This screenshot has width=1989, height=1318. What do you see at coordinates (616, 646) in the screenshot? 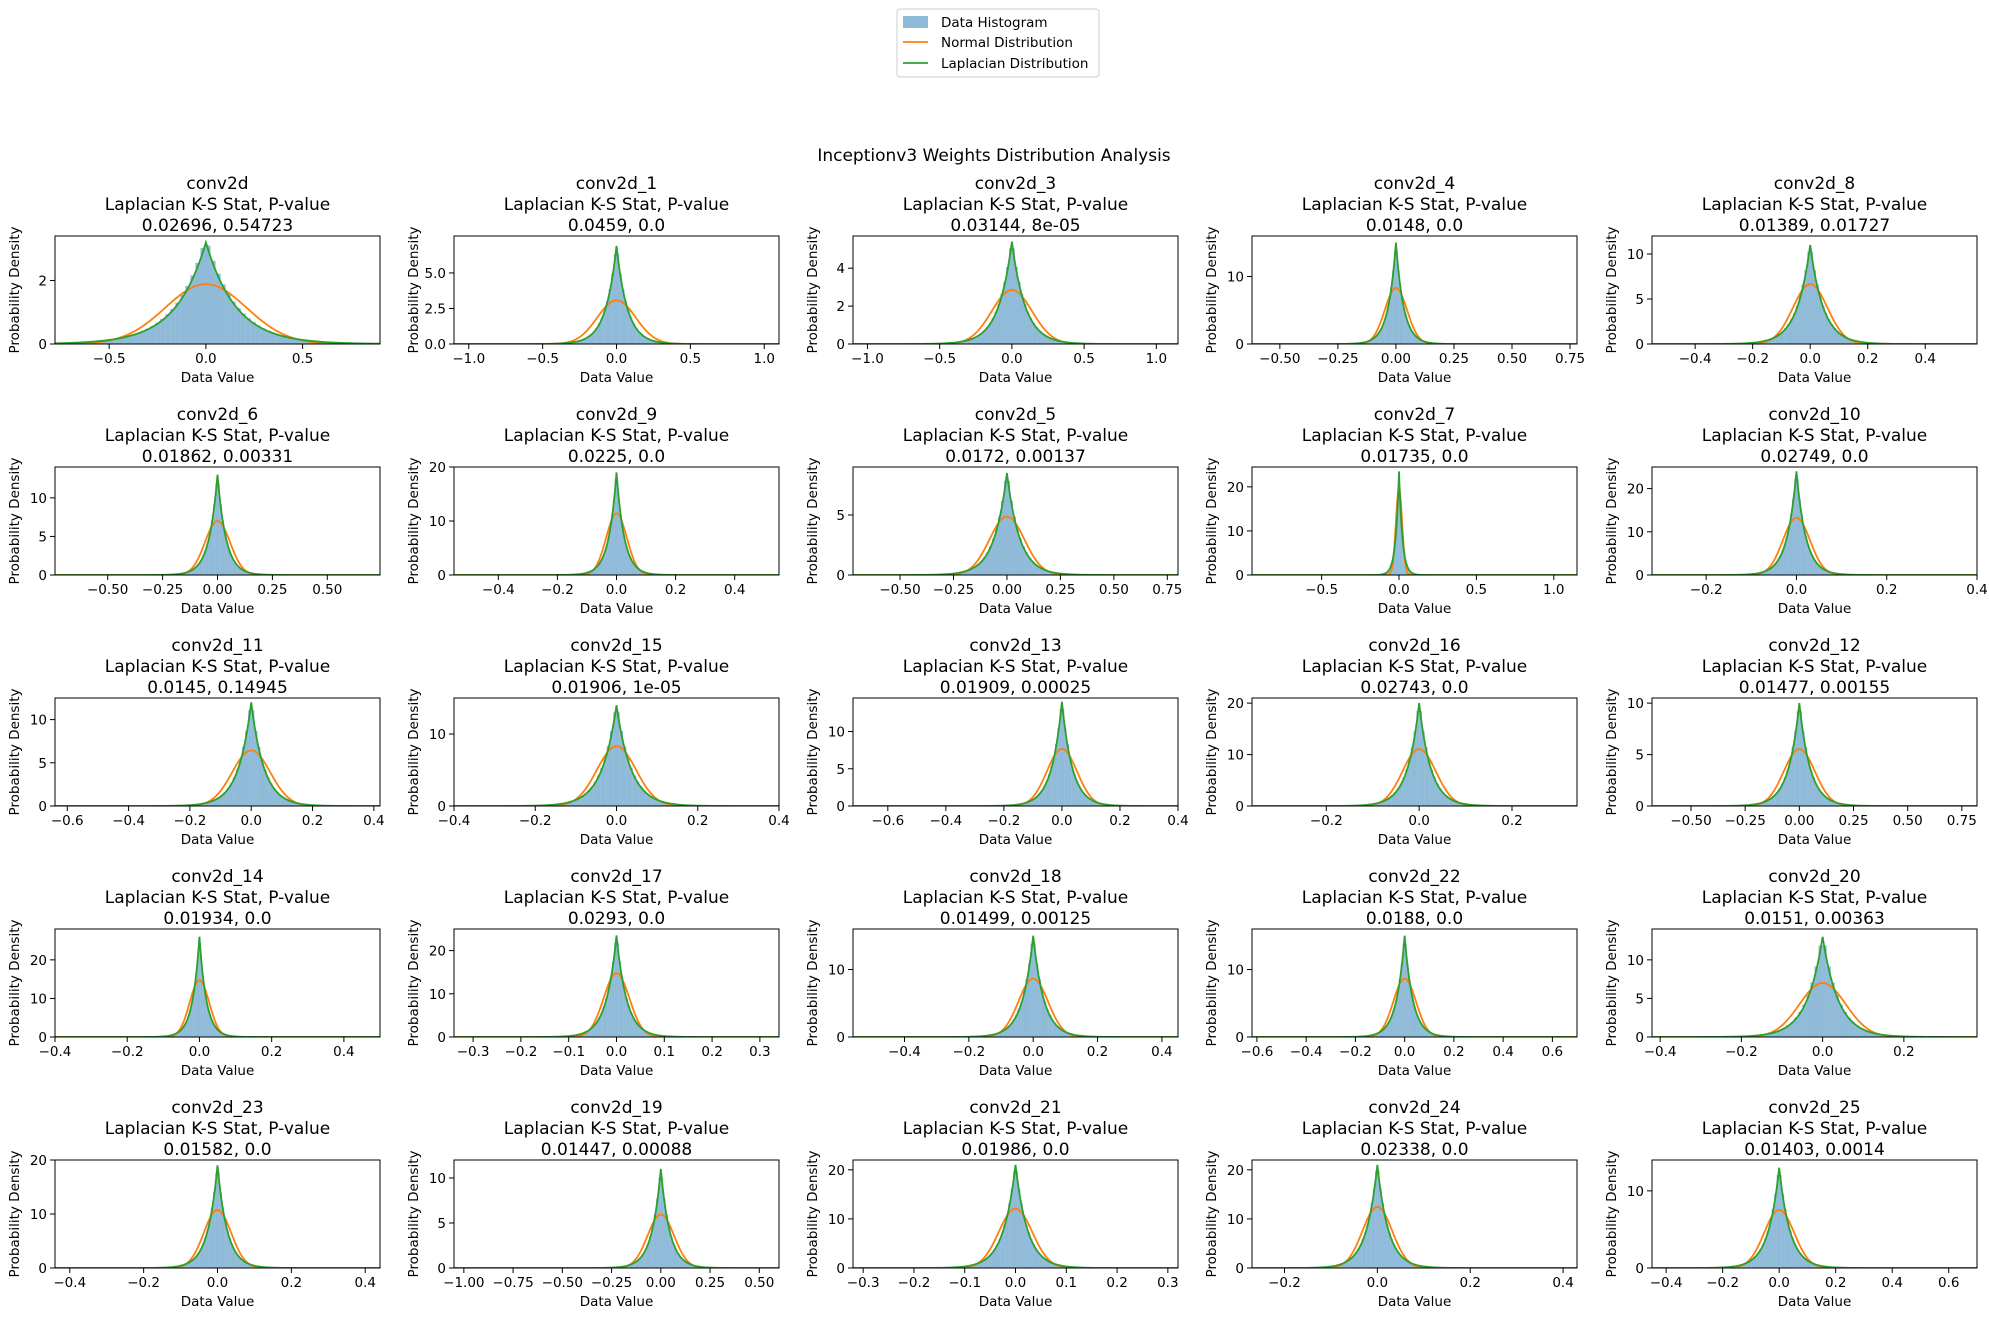
I see `subplot-title: conv2d_15` at bounding box center [616, 646].